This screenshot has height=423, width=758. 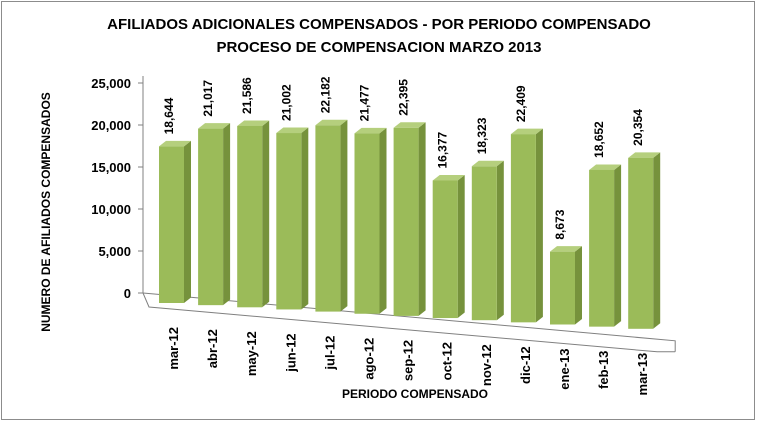 I want to click on y-tick-label: 20,000, so click(x=111, y=125).